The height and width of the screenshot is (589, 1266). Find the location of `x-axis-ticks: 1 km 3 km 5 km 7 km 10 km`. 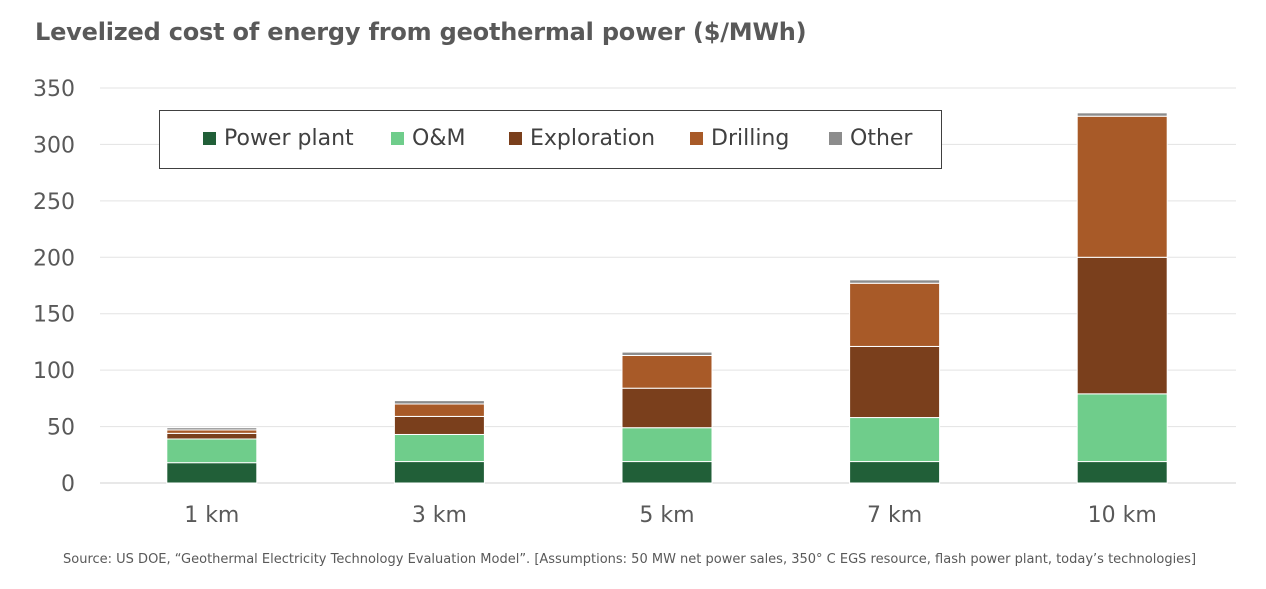

x-axis-ticks: 1 km 3 km 5 km 7 km 10 km is located at coordinates (670, 515).